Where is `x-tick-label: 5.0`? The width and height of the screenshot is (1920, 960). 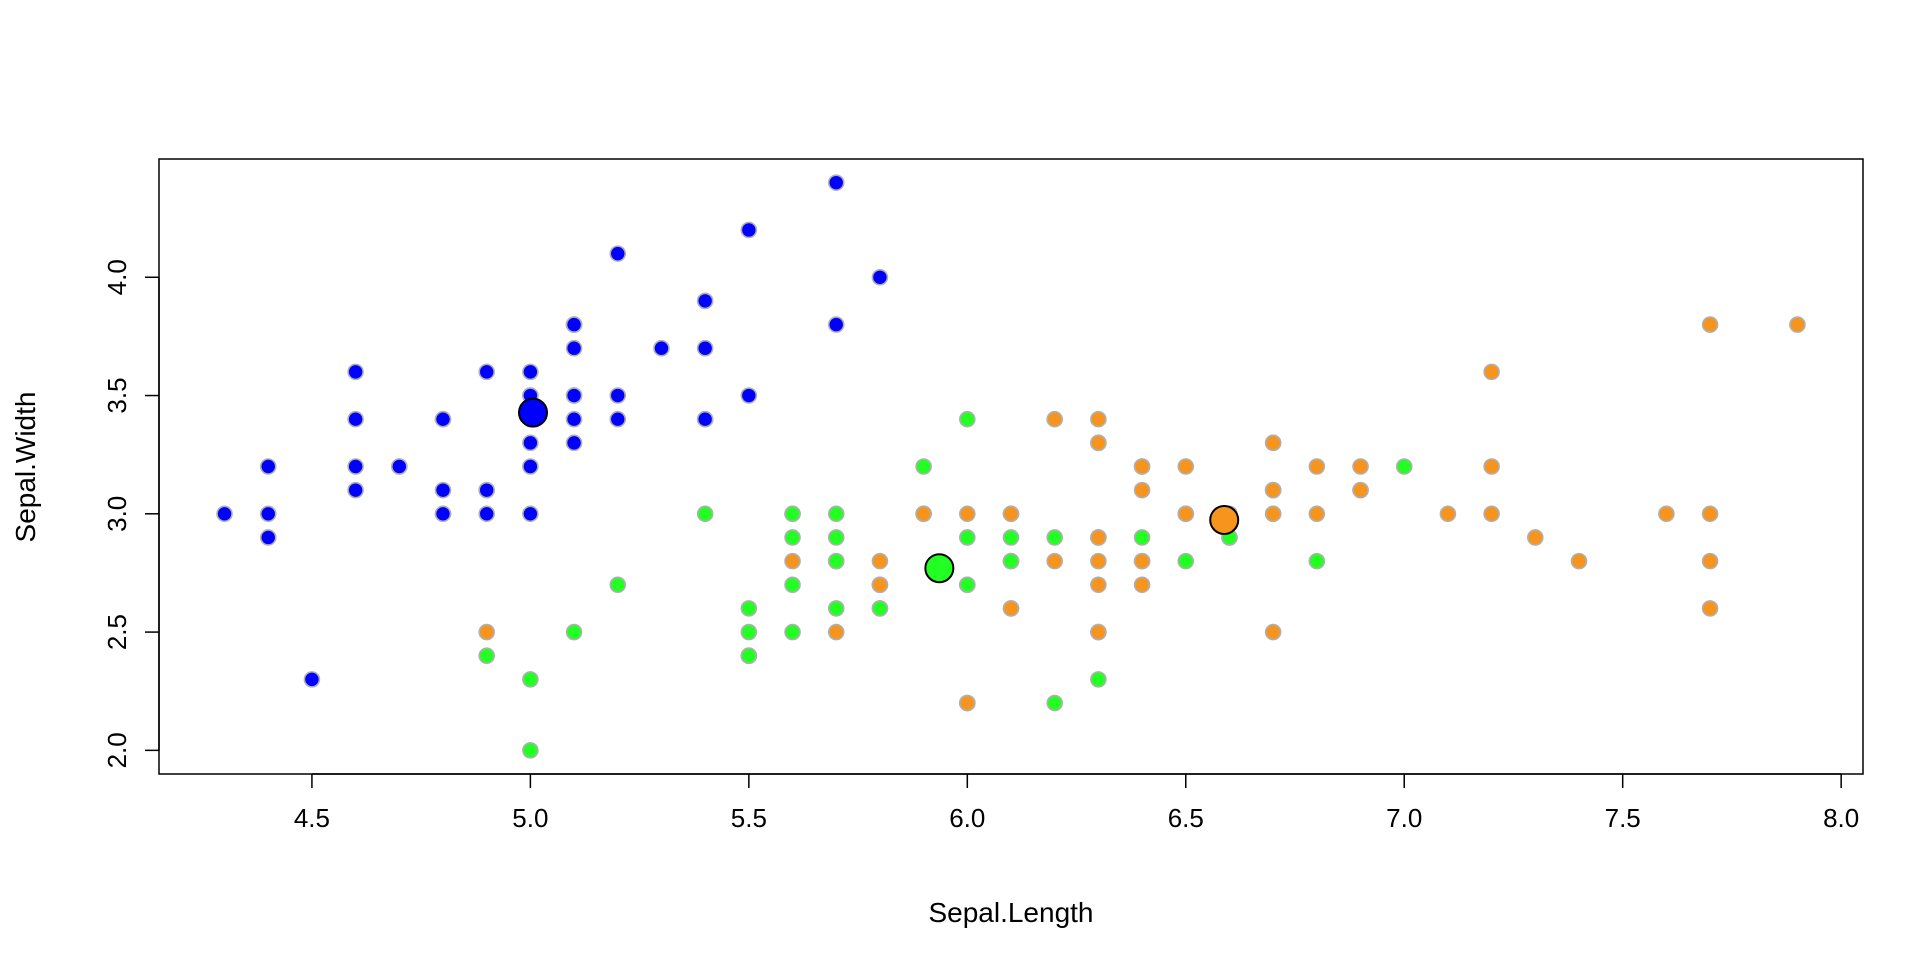
x-tick-label: 5.0 is located at coordinates (530, 818).